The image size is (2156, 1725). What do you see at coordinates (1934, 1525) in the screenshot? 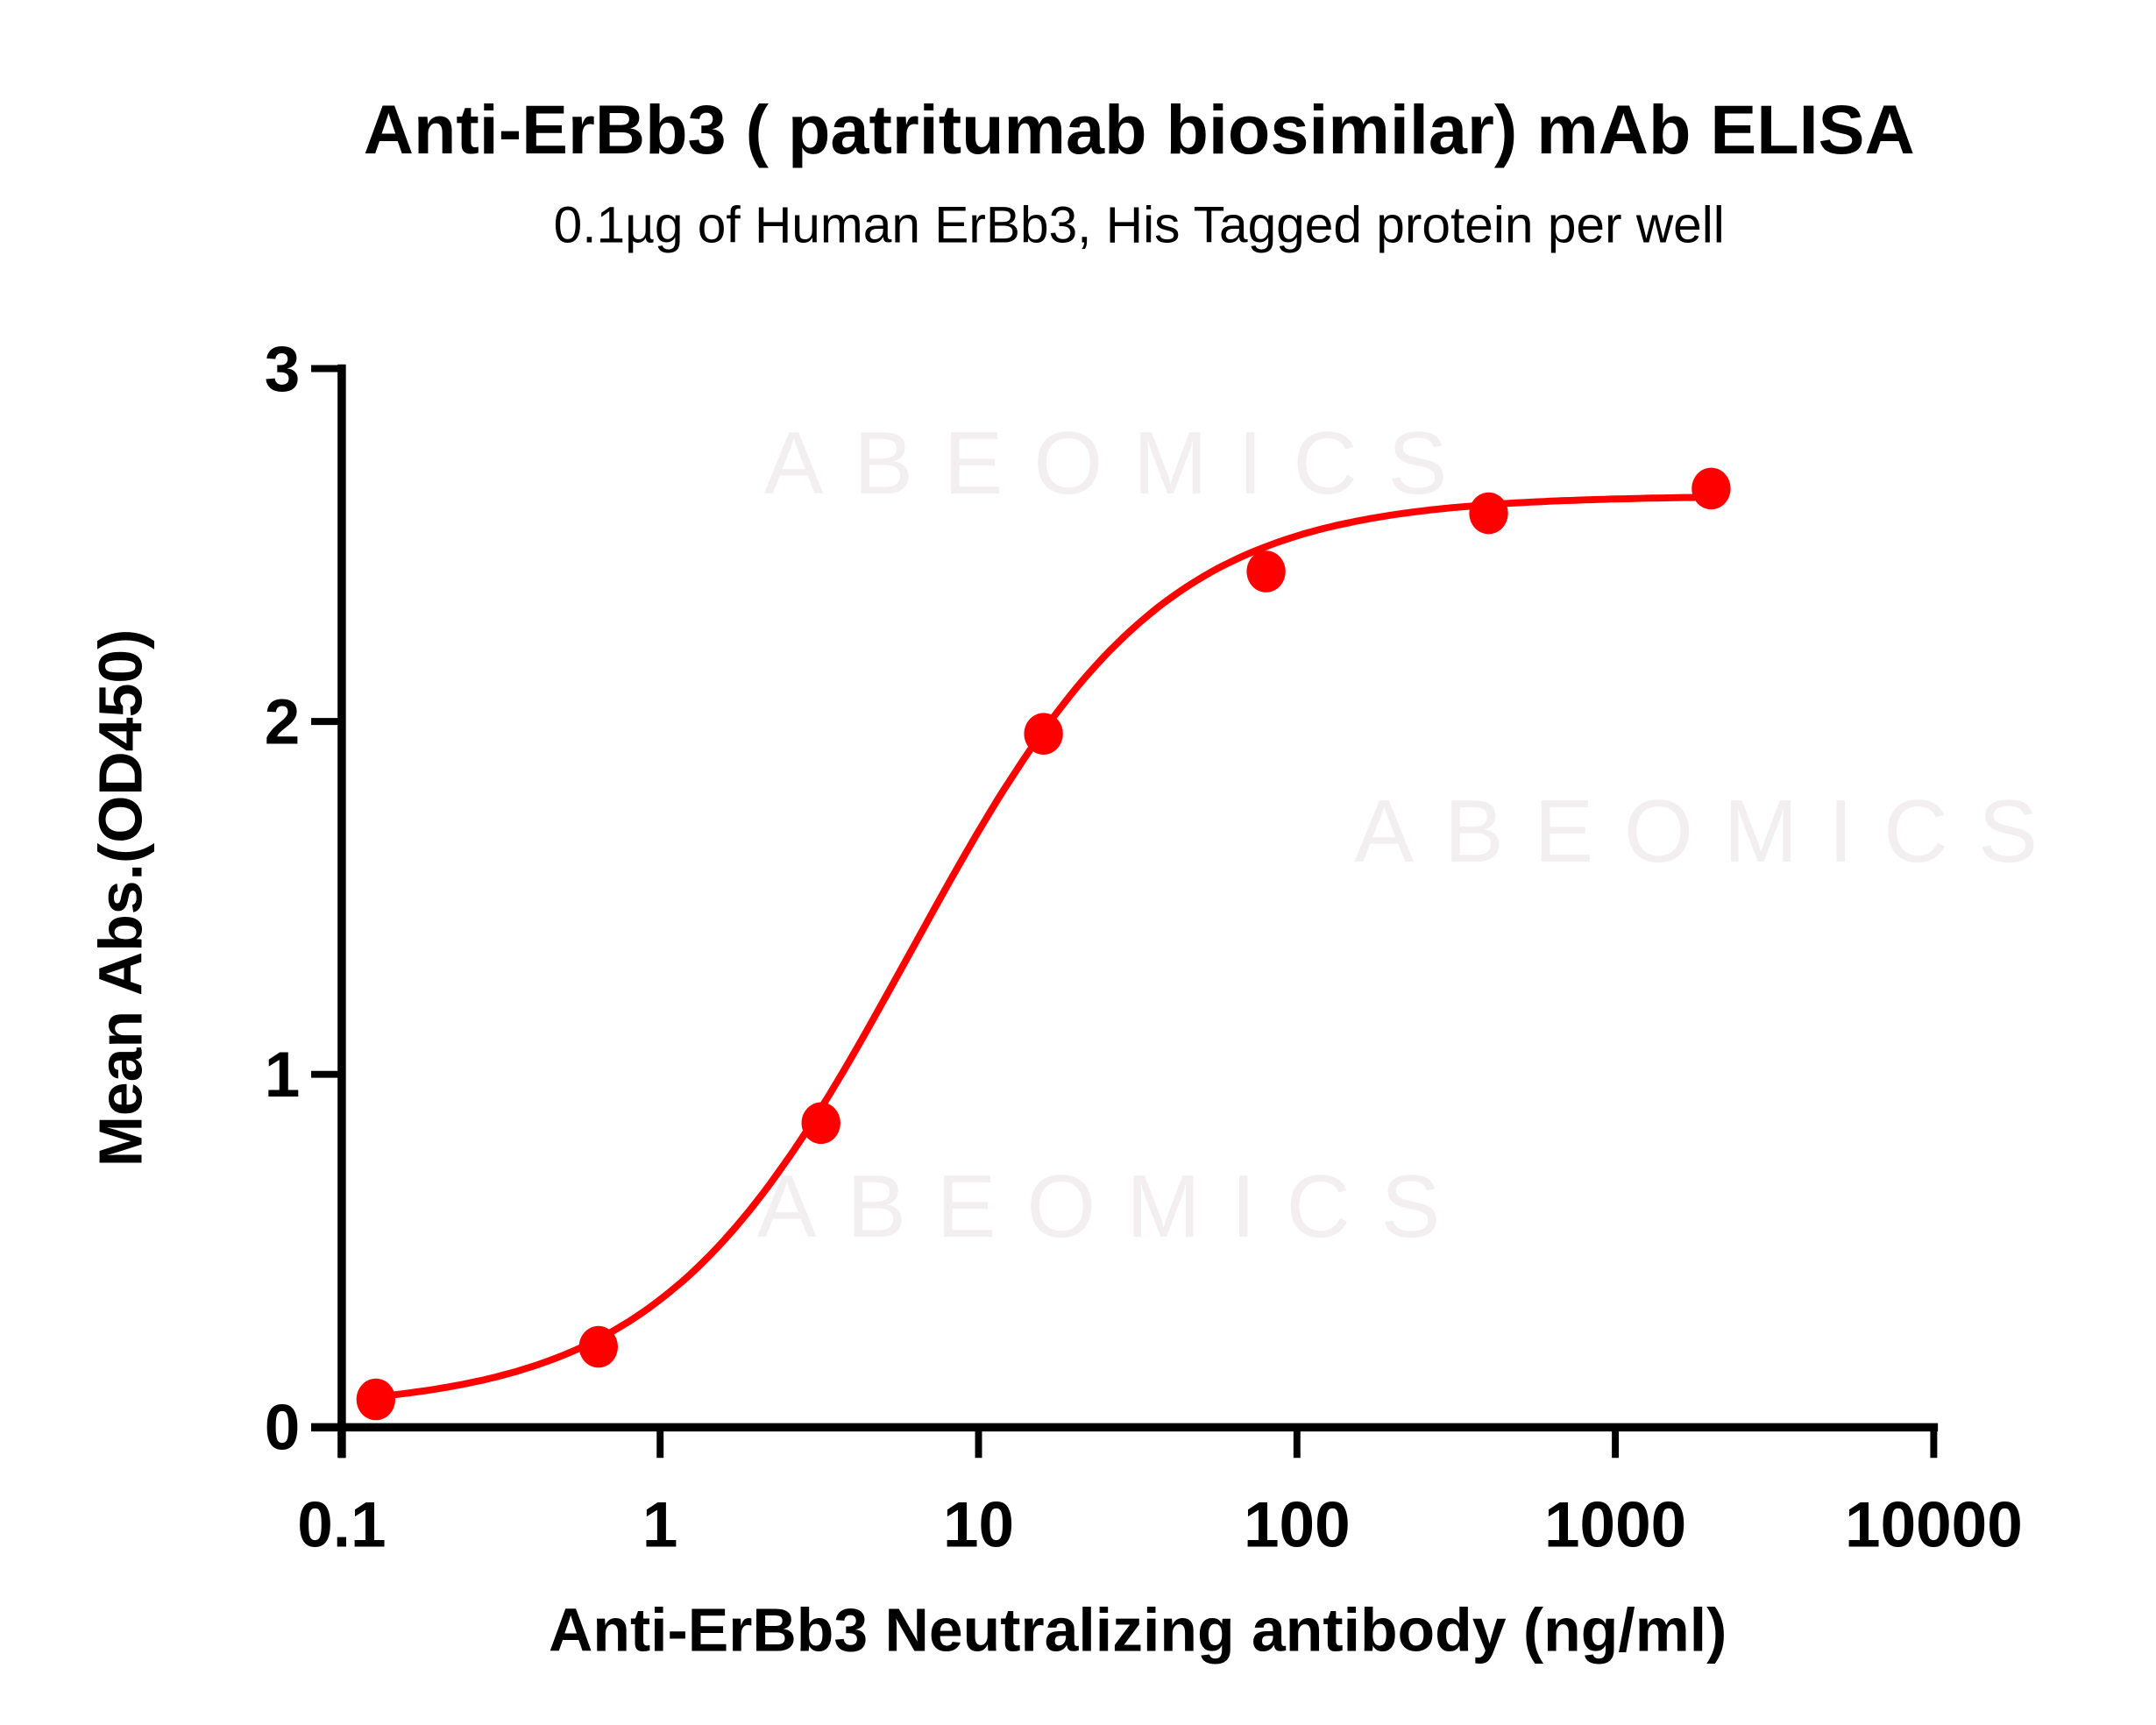
I see `x-tick-label: 10000` at bounding box center [1934, 1525].